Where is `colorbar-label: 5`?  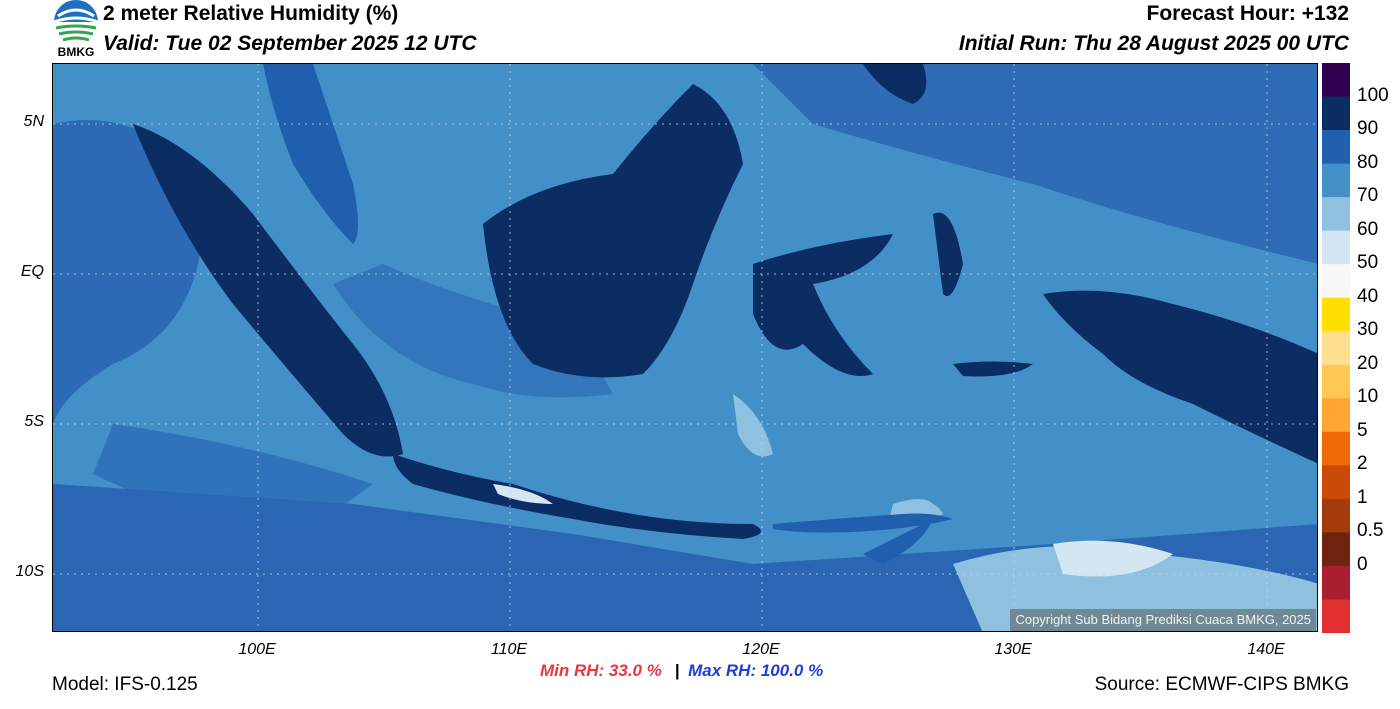
colorbar-label: 5 is located at coordinates (1362, 430).